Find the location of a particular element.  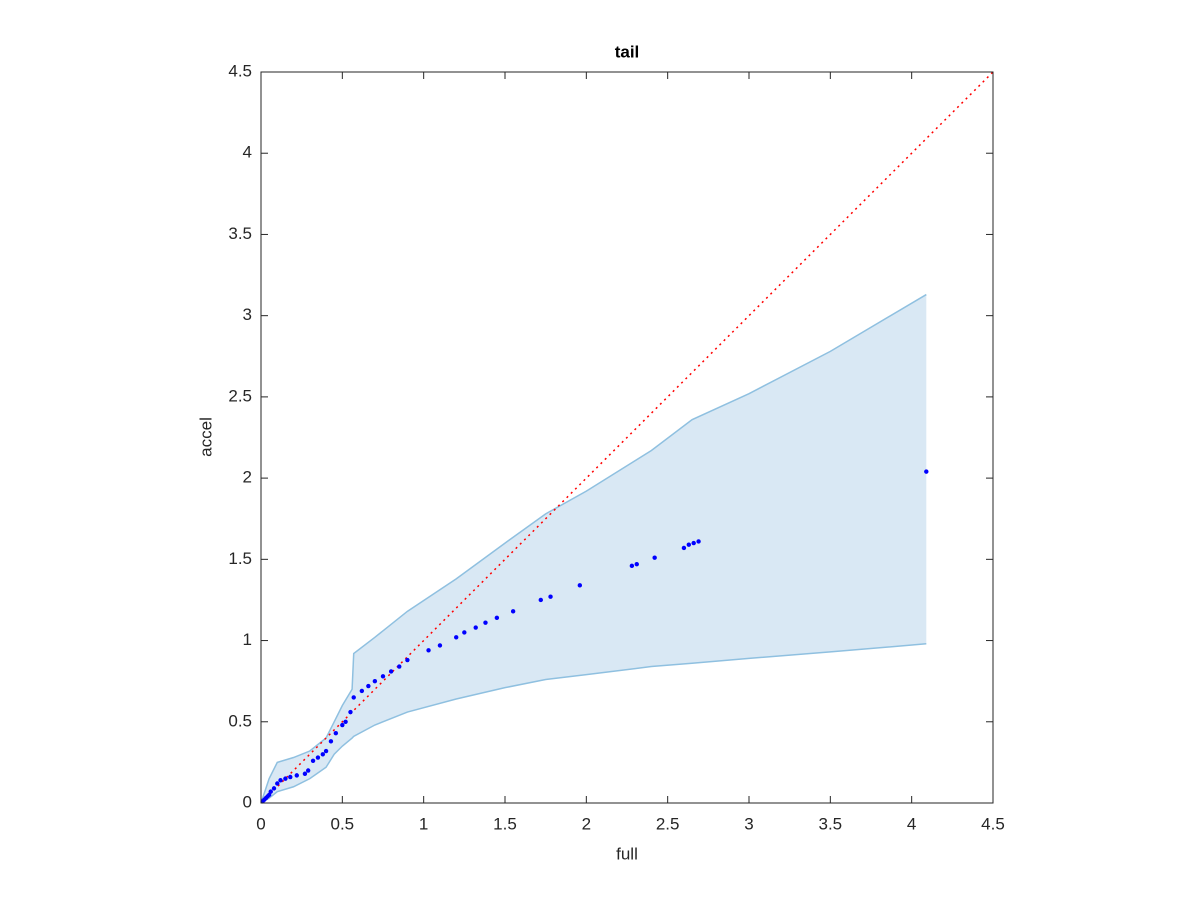

chart-title: tail is located at coordinates (627, 51).